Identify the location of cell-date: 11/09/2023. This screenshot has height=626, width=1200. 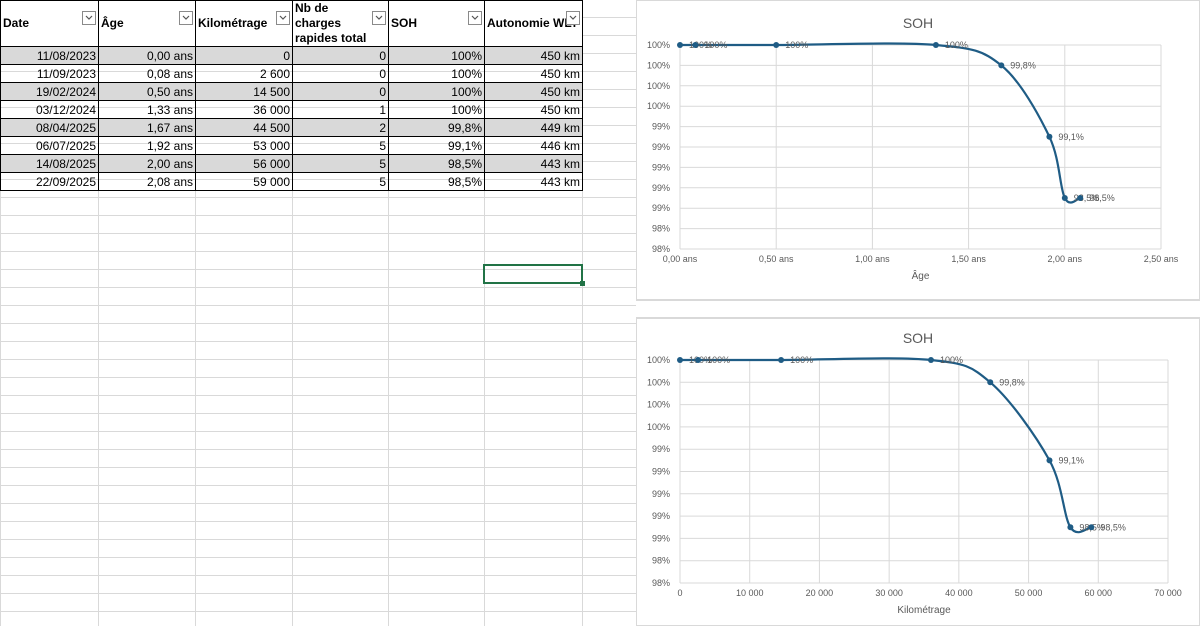
(49, 73).